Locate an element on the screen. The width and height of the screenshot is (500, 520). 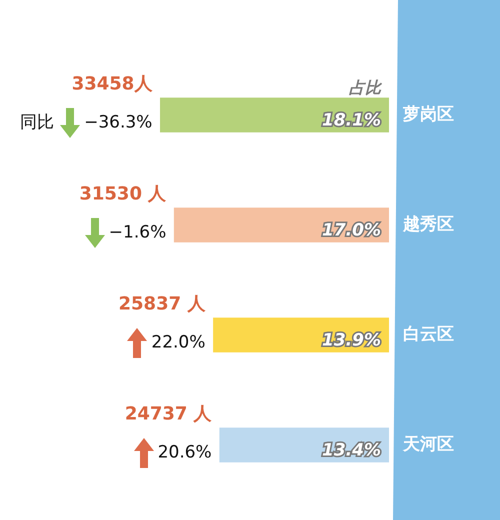
y-tick-label: 白云区 is located at coordinates (428, 334).